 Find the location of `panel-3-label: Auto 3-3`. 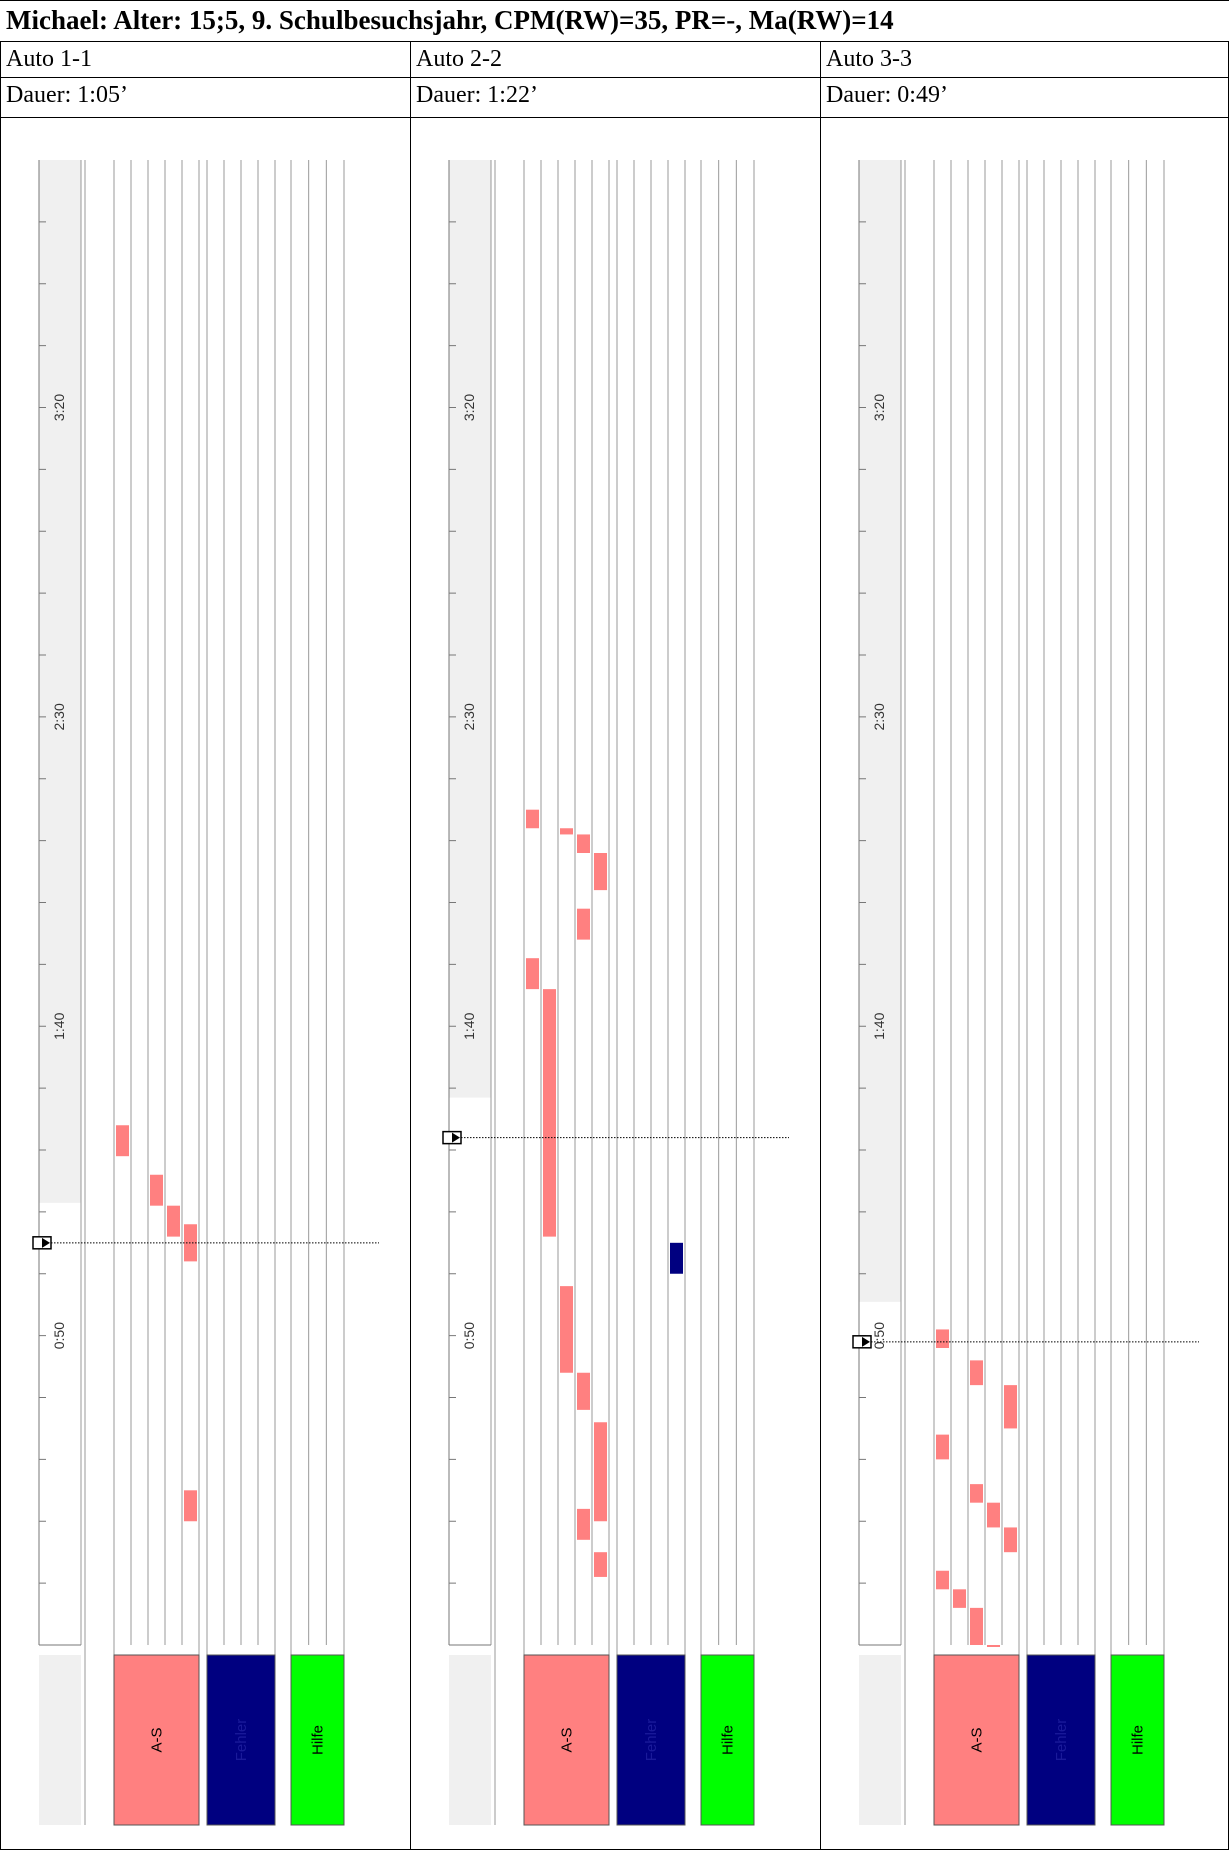

panel-3-label: Auto 3-3 is located at coordinates (869, 59).